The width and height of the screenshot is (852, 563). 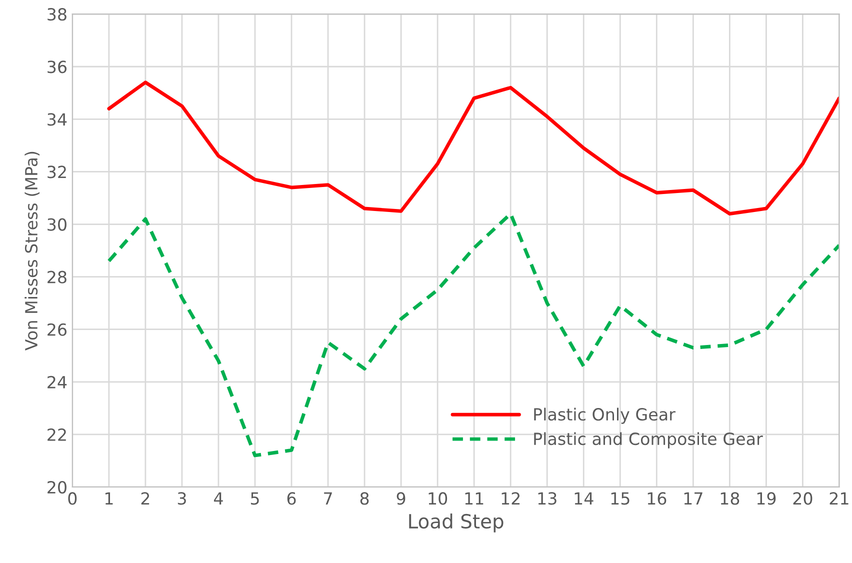 I want to click on y-tick-label: 30, so click(x=57, y=224).